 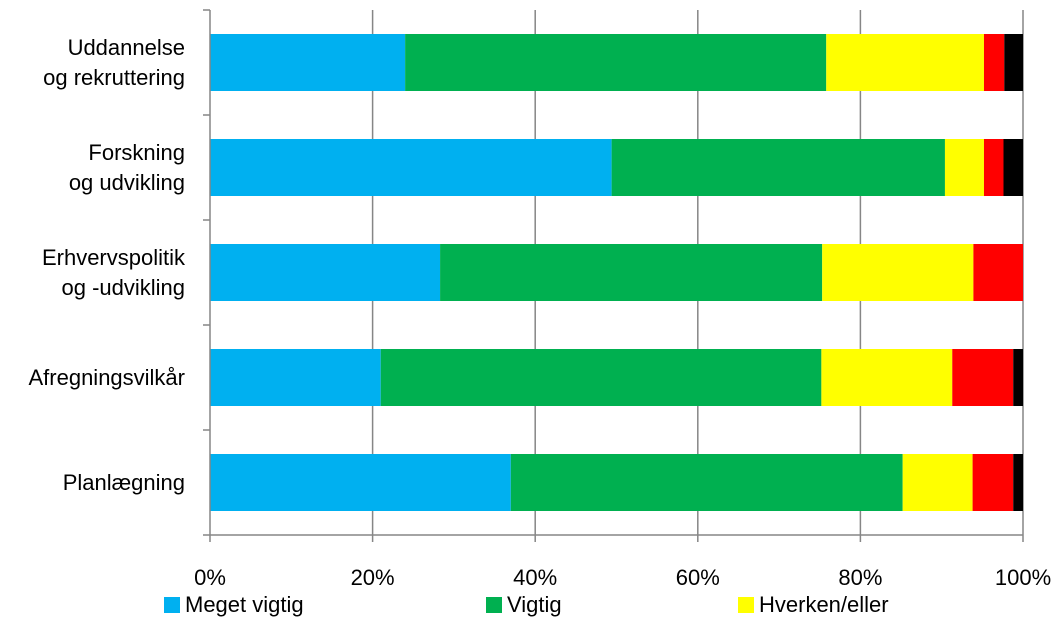 I want to click on category-label: Erhvervspolitik og -udvikling, so click(x=92, y=273).